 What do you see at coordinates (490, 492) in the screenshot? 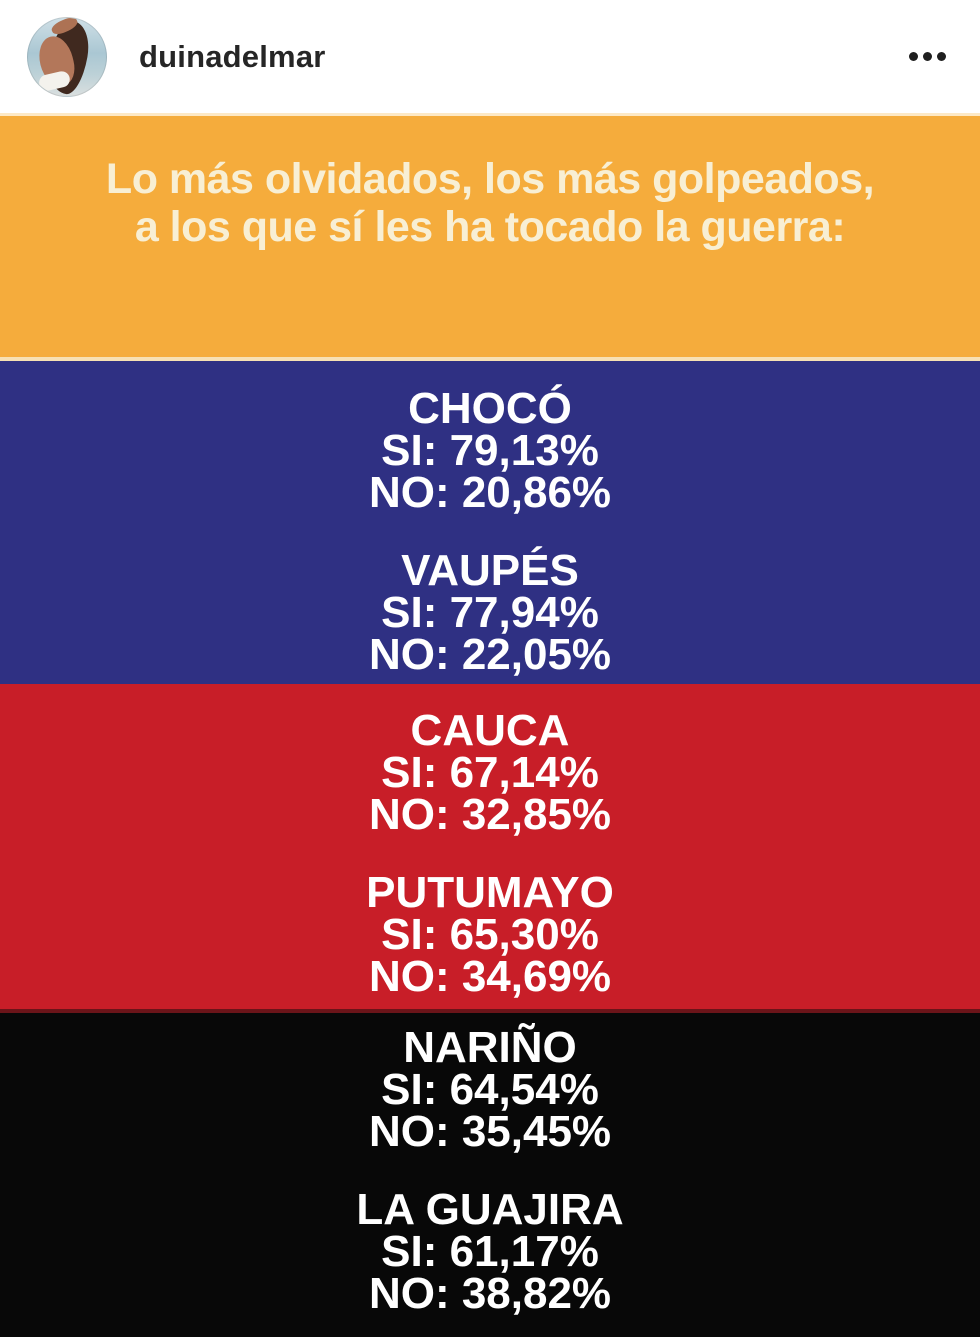
I see `dept-no-value: NO: 20,86%` at bounding box center [490, 492].